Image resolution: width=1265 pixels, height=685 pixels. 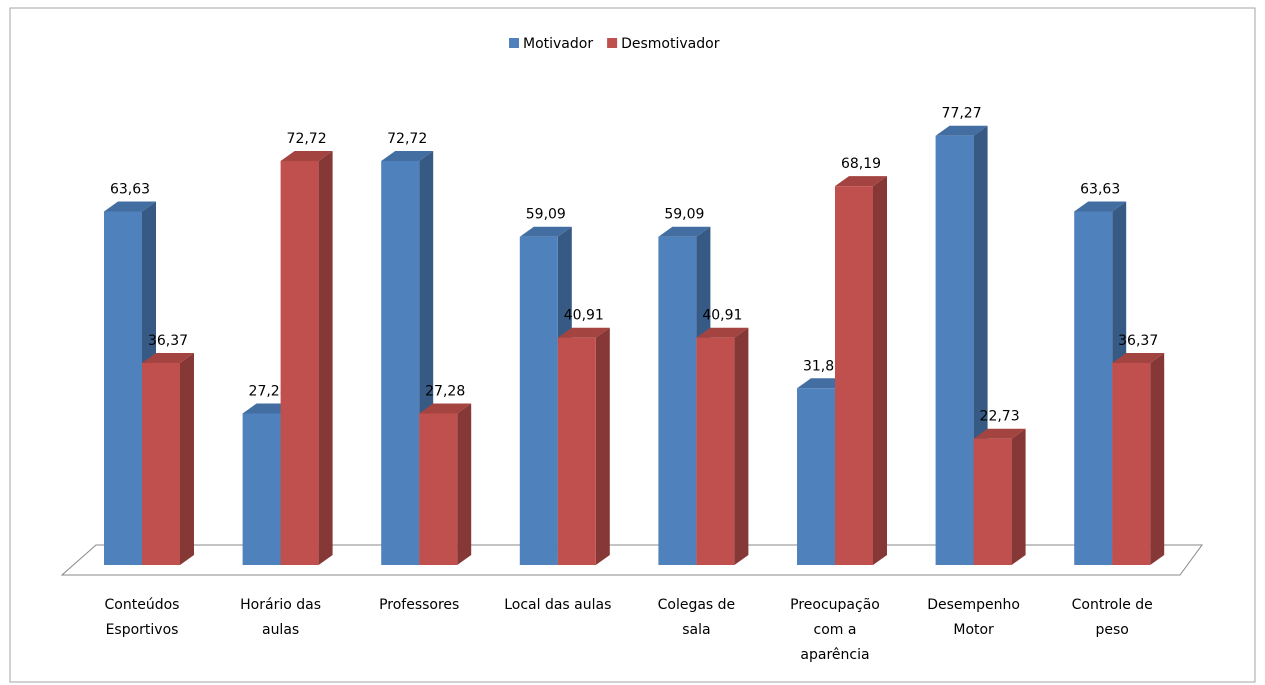 What do you see at coordinates (142, 630) in the screenshot?
I see `x-tick-label: Esportivos` at bounding box center [142, 630].